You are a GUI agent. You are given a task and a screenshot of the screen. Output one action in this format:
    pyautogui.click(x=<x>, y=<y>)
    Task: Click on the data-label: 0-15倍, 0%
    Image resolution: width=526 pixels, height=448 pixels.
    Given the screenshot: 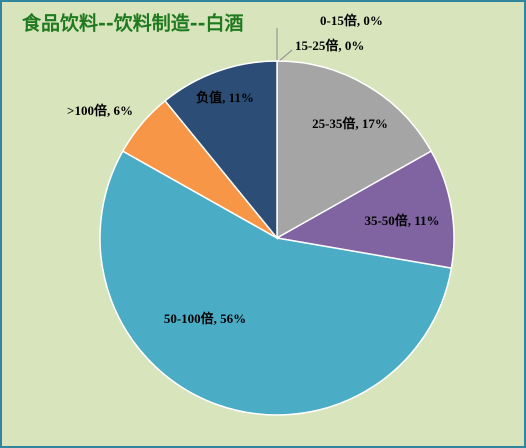 What is the action you would take?
    pyautogui.click(x=351, y=20)
    